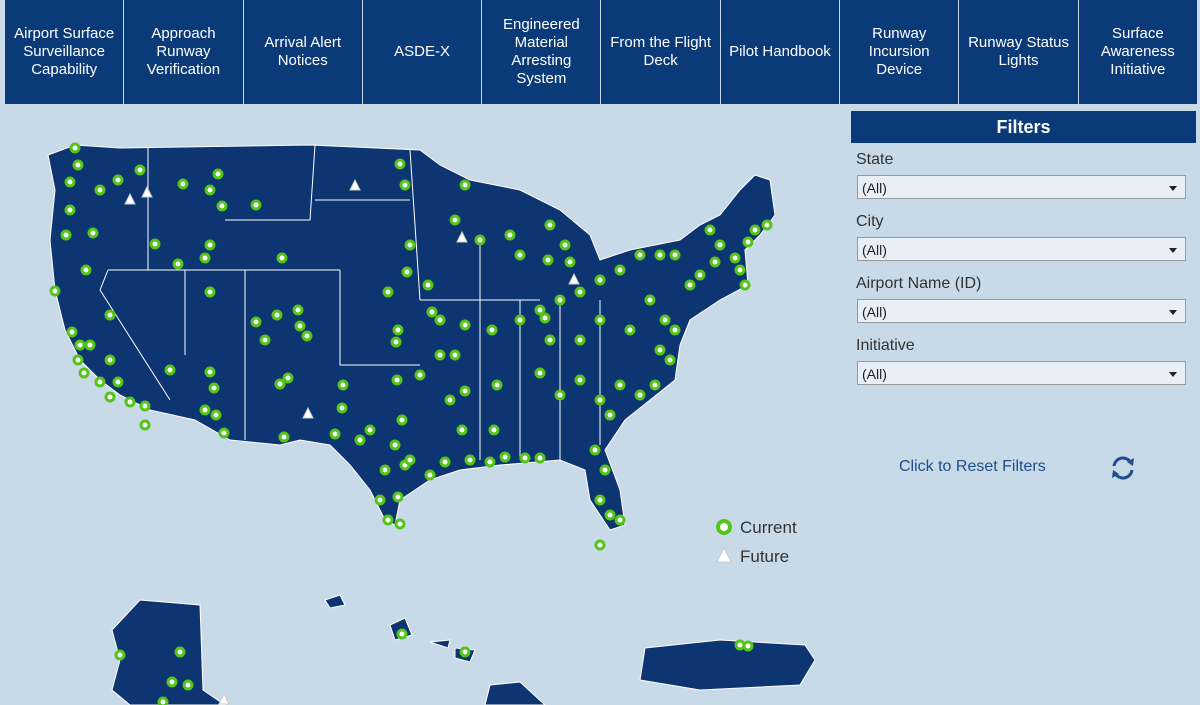 The width and height of the screenshot is (1200, 705). I want to click on nav-tab: Engineered Material Arresting System, so click(542, 52).